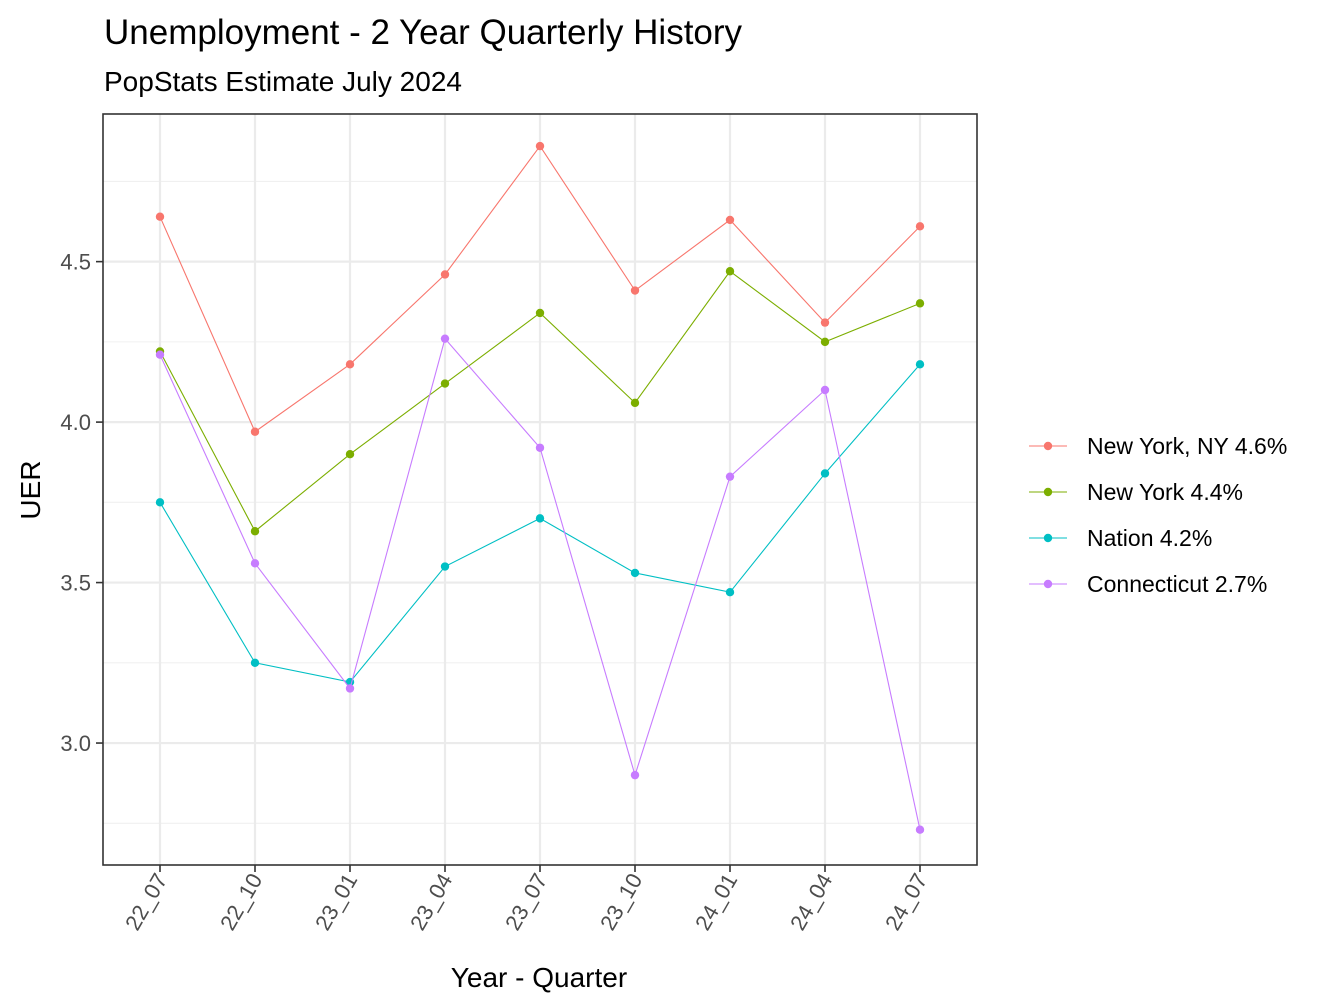  What do you see at coordinates (30, 489) in the screenshot?
I see `y-axis-title: UER` at bounding box center [30, 489].